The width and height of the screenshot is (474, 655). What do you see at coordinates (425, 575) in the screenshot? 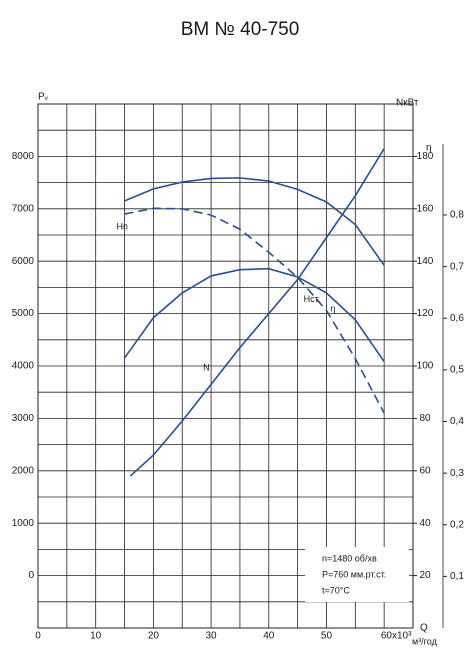
I see `y2-tick-label: 20` at bounding box center [425, 575].